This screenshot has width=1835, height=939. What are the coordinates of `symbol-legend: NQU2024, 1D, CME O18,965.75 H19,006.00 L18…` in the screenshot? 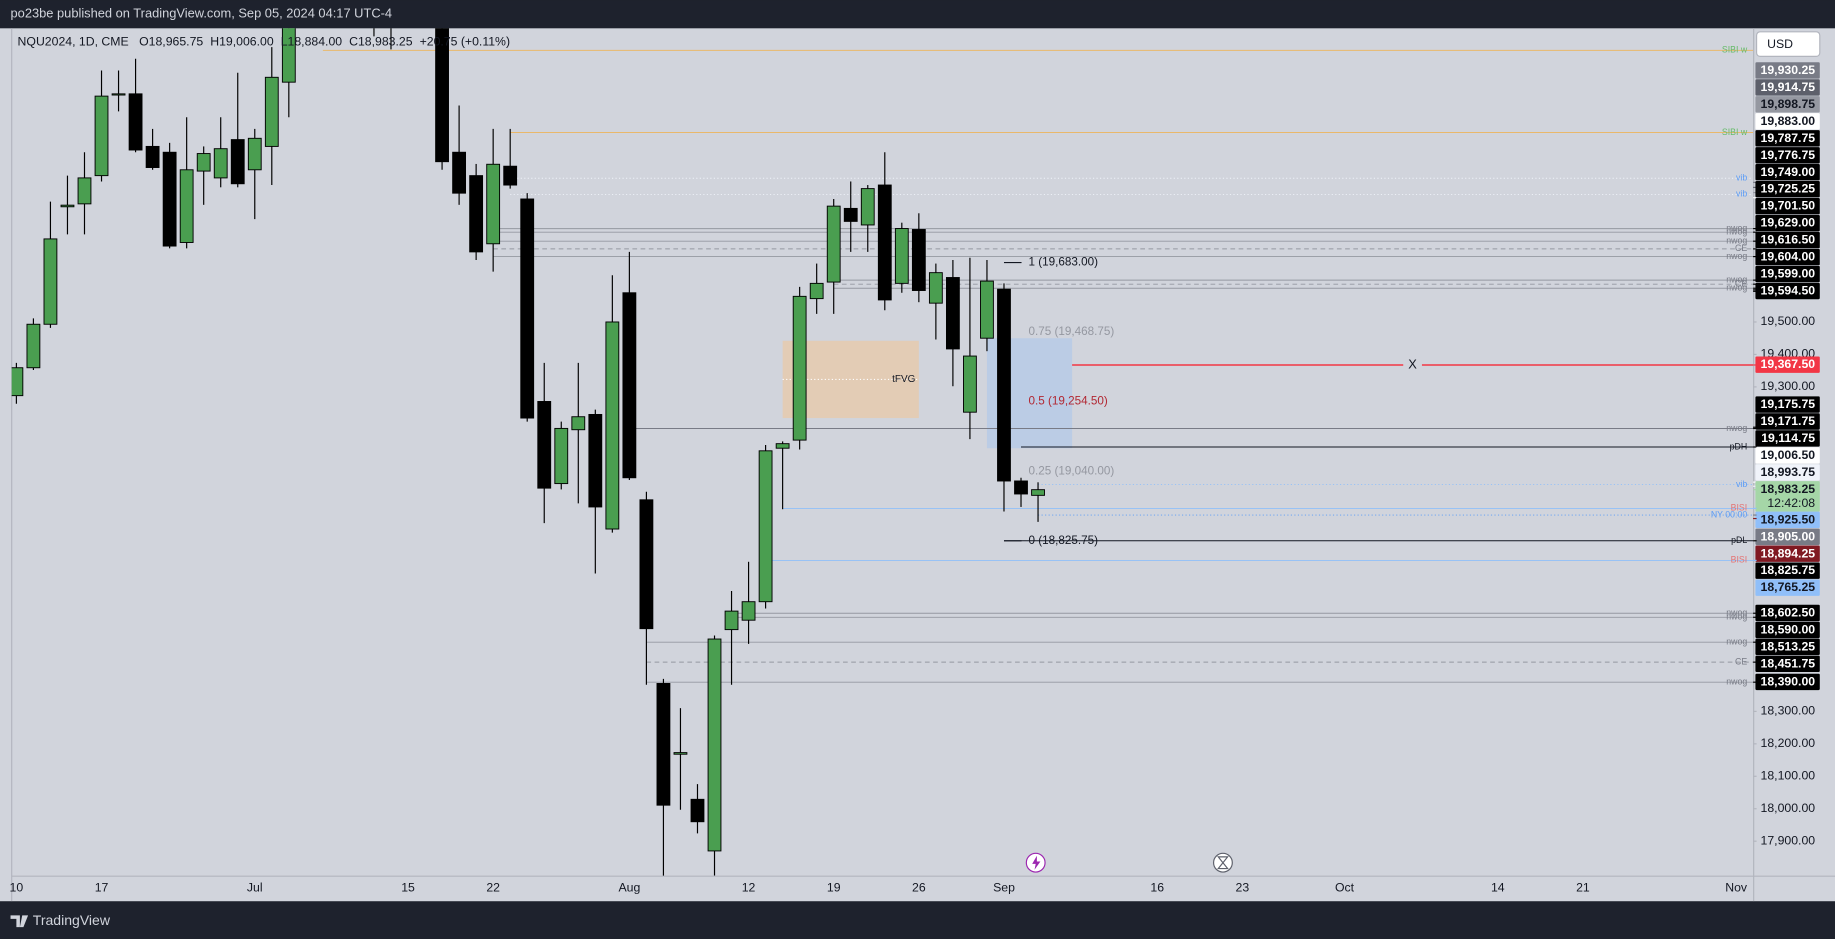 It's located at (264, 42).